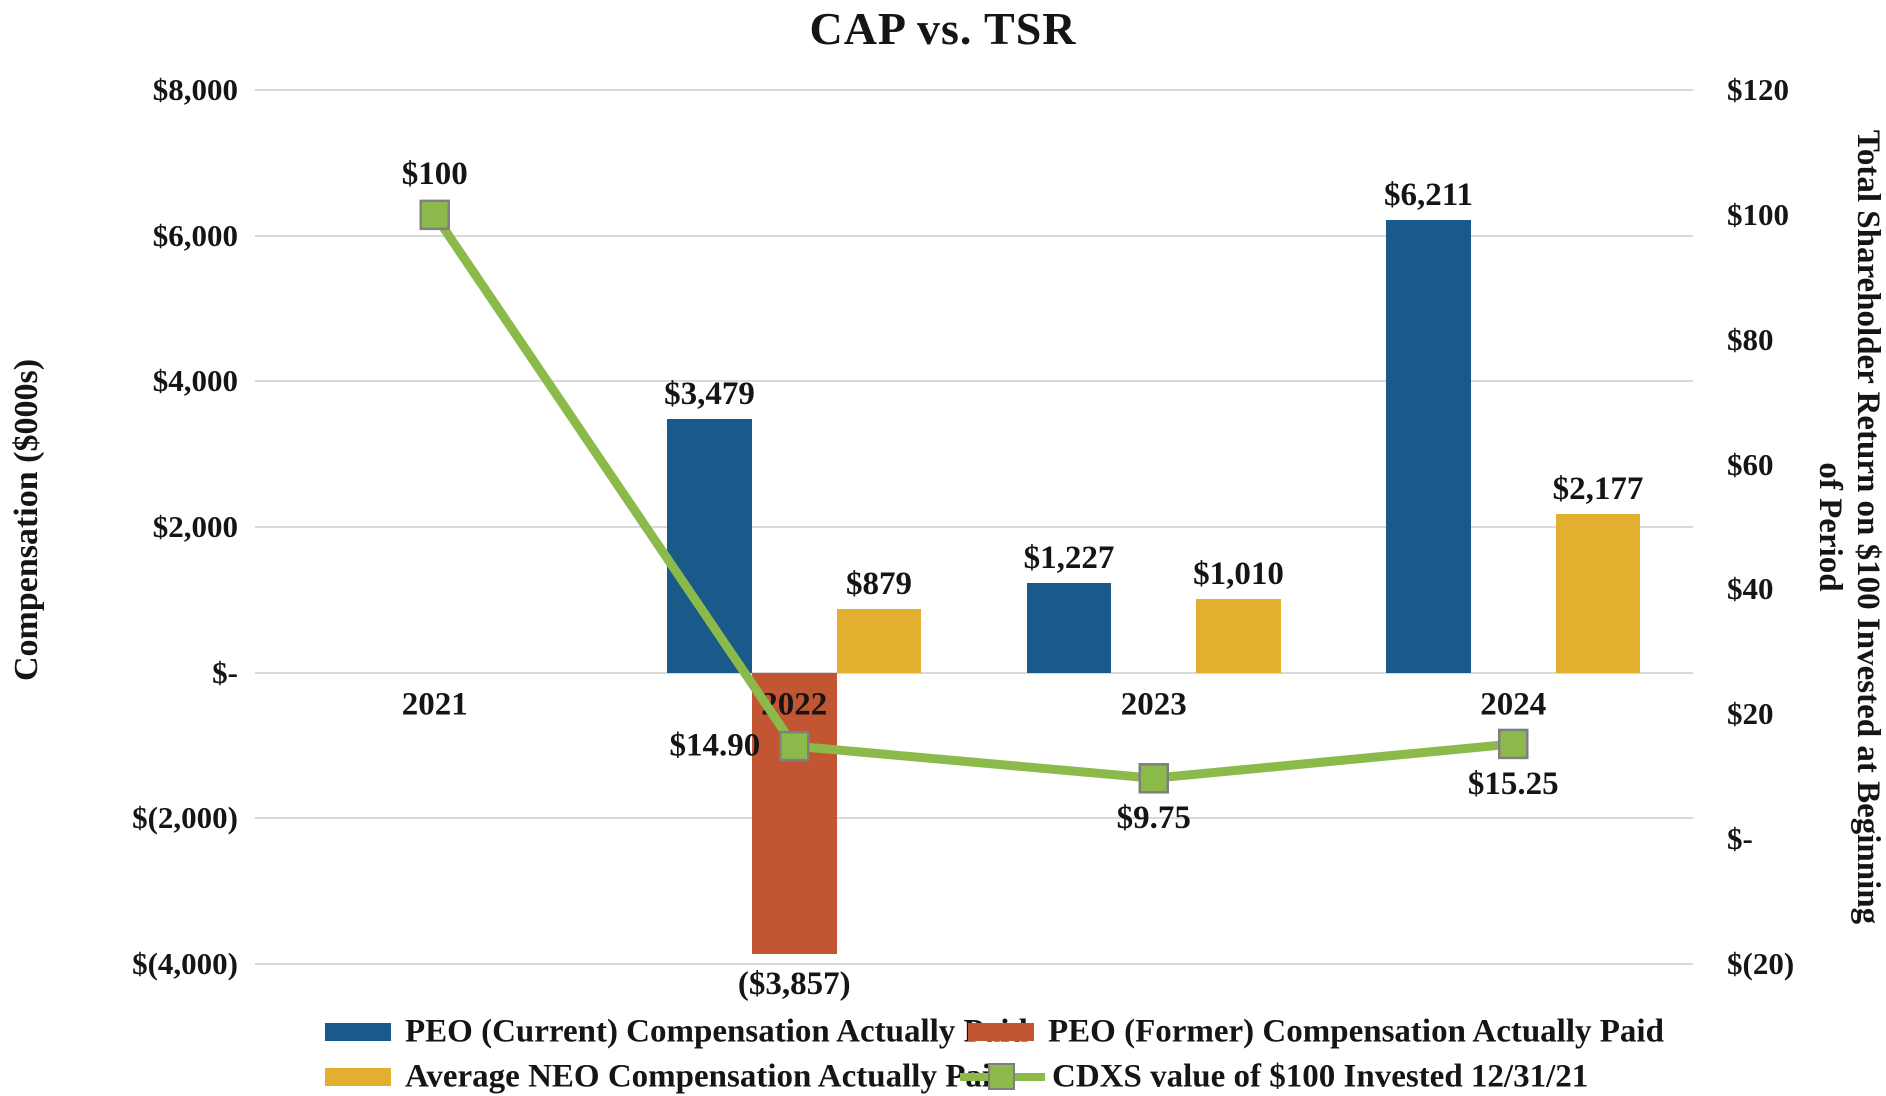 This screenshot has height=1096, width=1886. Describe the element at coordinates (879, 640) in the screenshot. I see `bar-2022-series2` at that location.